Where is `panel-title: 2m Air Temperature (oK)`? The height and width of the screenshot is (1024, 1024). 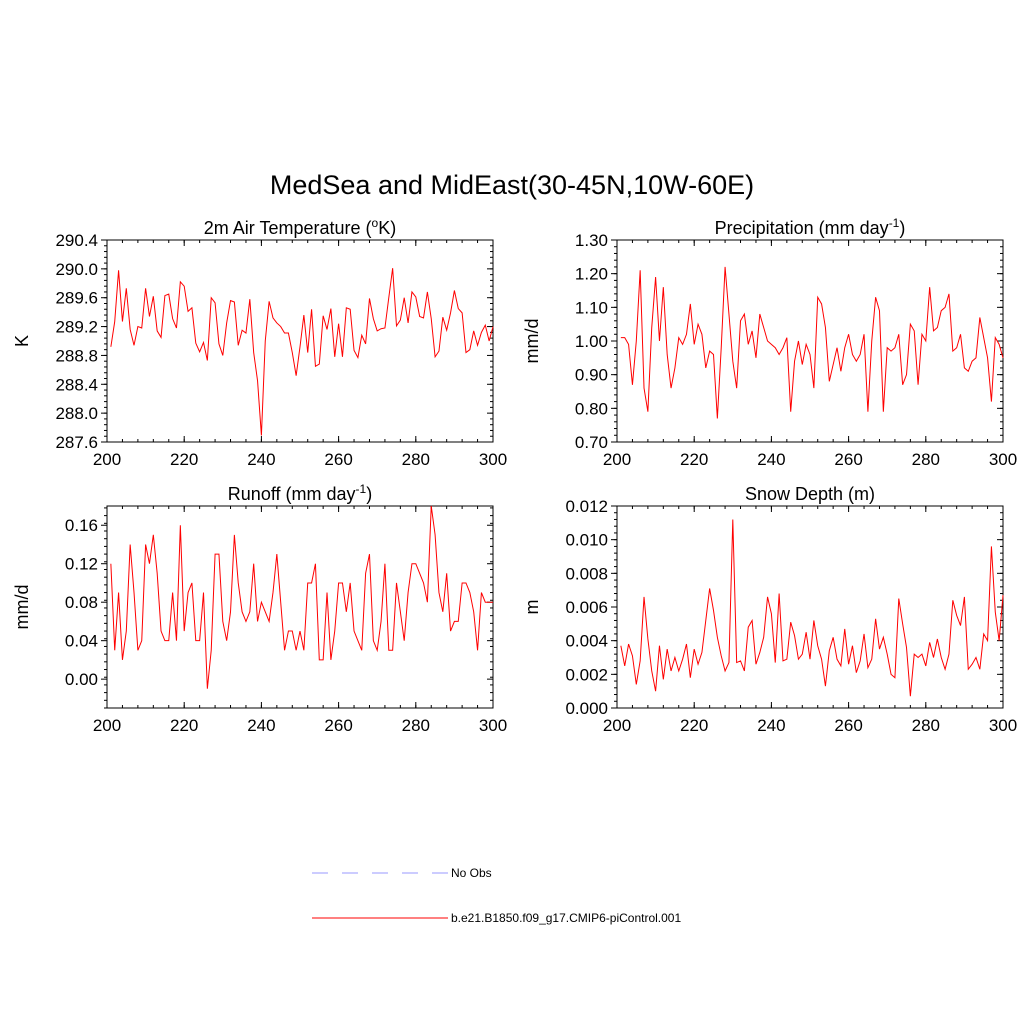 panel-title: 2m Air Temperature (oK) is located at coordinates (300, 227).